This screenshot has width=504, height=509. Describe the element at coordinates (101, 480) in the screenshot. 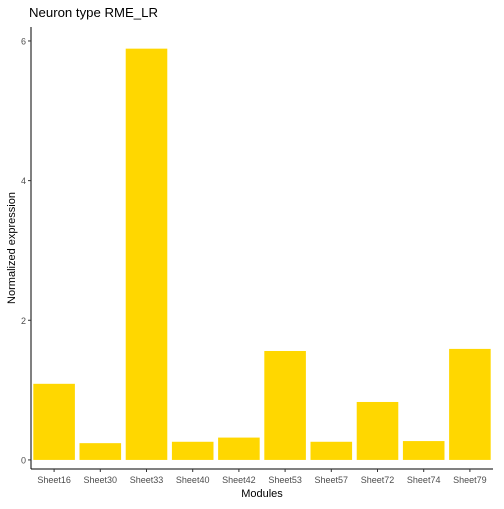

I see `x-tick-label: Sheet30` at that location.